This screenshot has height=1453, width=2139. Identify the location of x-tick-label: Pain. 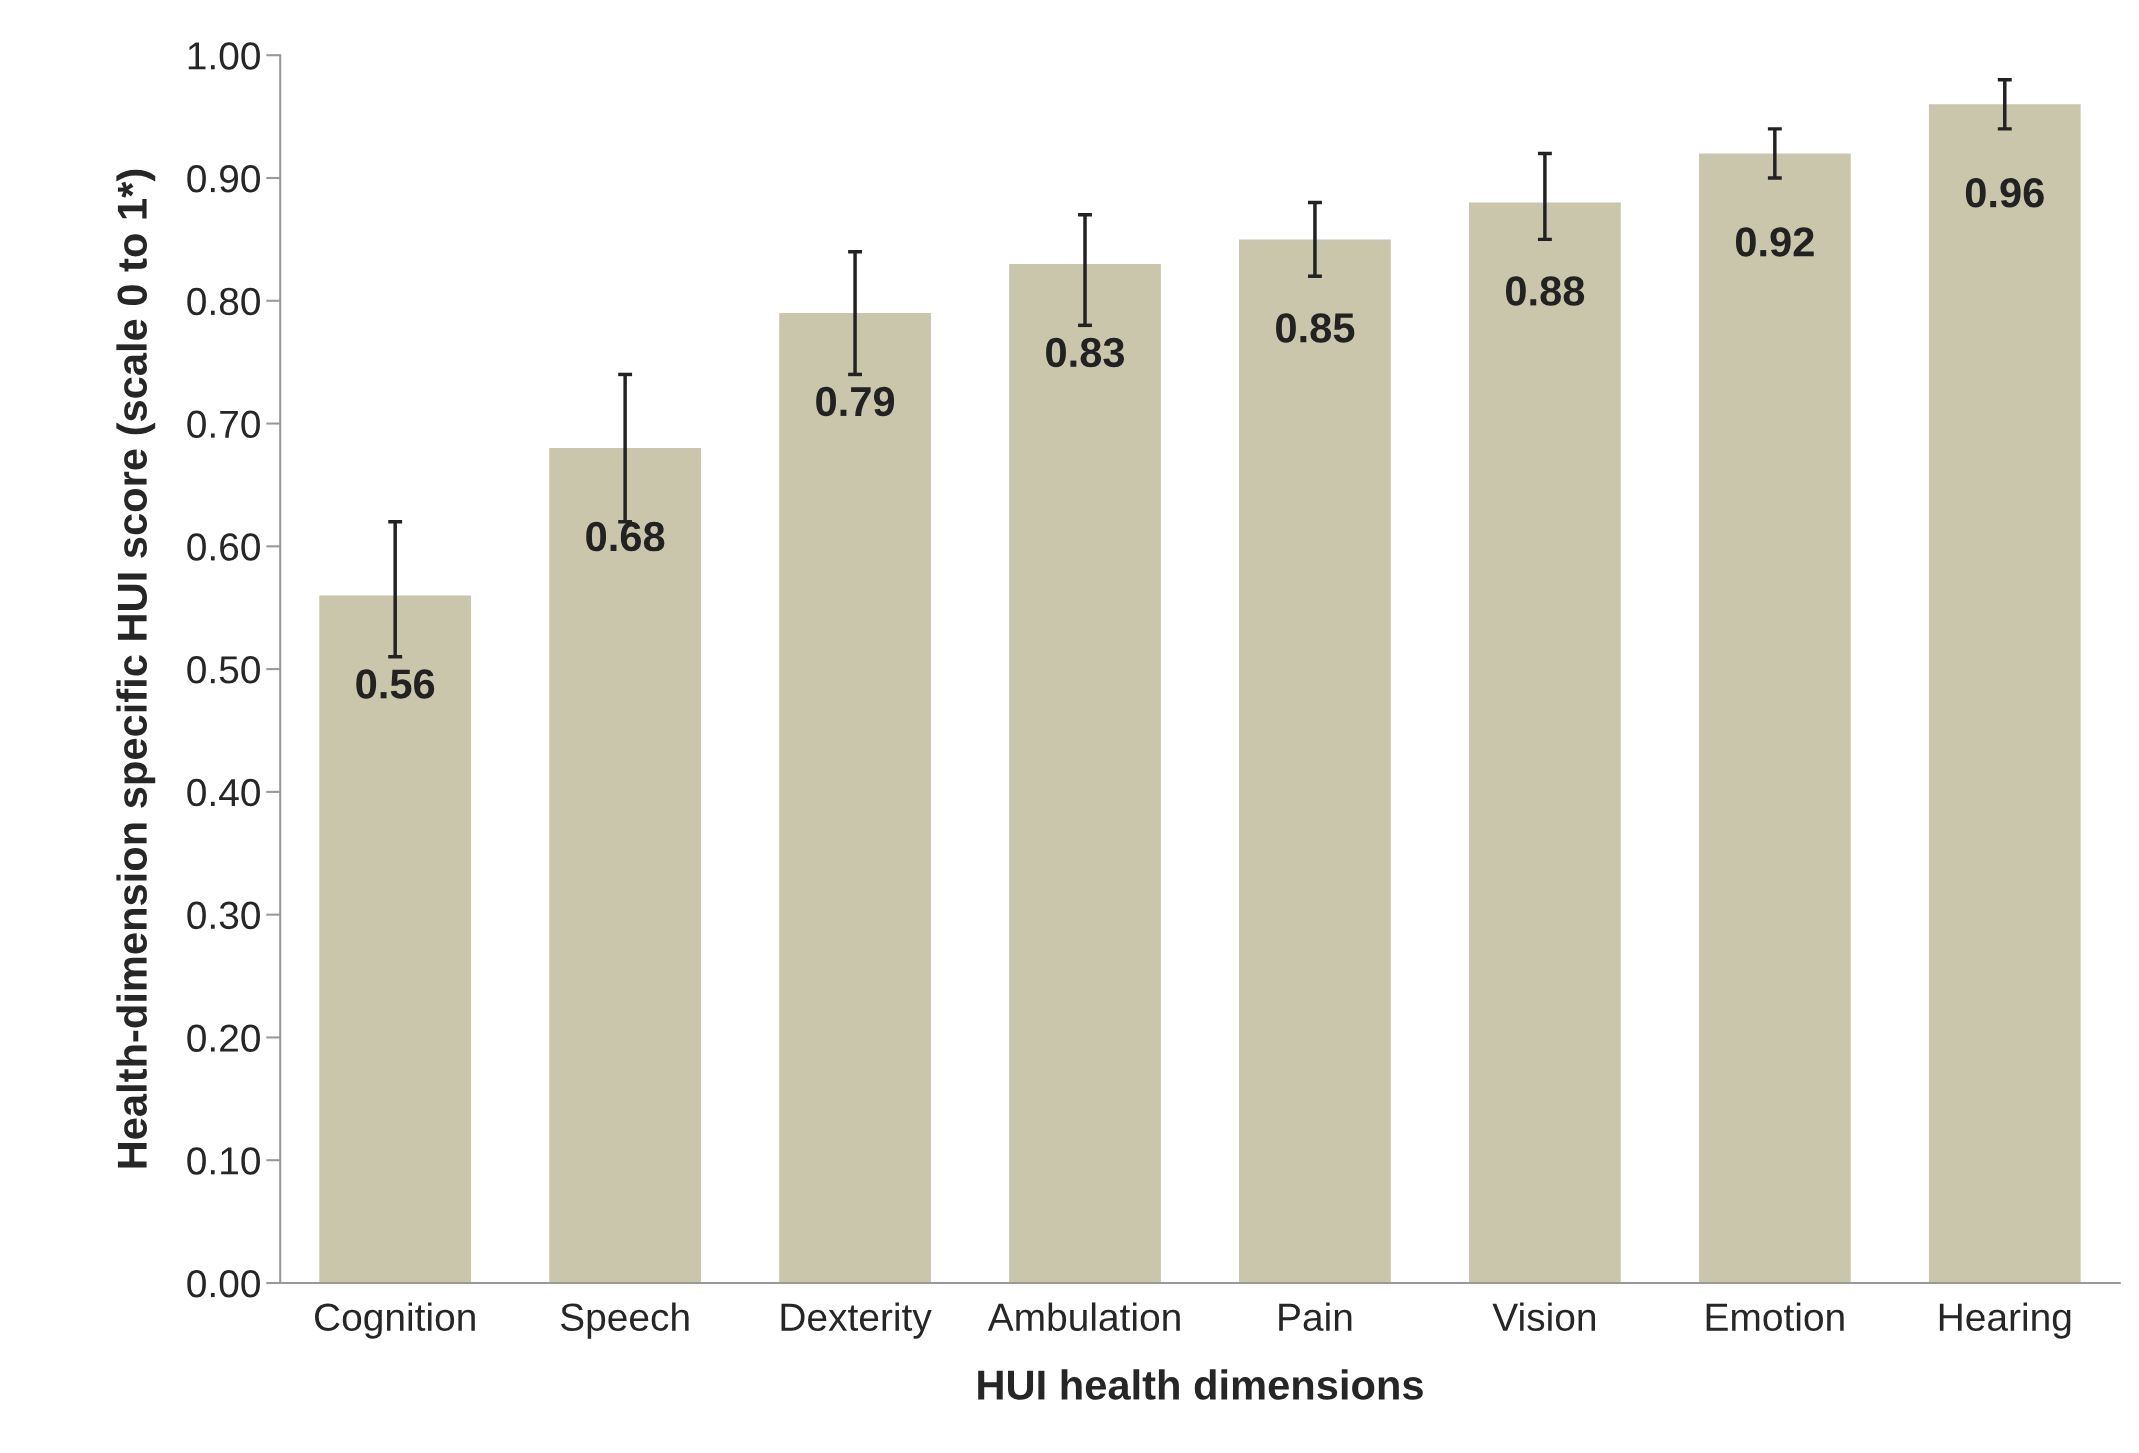
(1315, 1317).